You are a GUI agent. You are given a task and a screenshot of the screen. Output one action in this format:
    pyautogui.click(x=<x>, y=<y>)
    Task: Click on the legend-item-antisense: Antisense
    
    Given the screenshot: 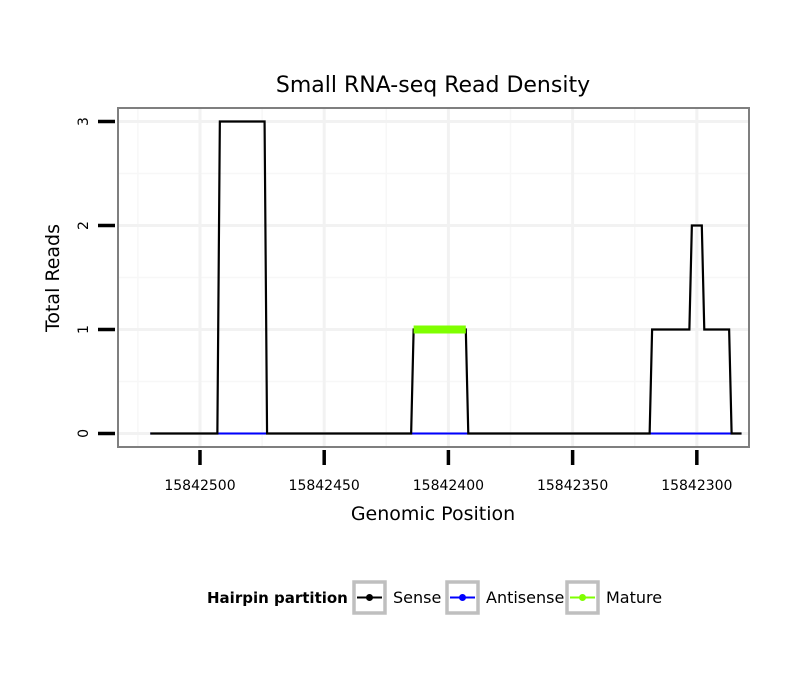 What is the action you would take?
    pyautogui.click(x=504, y=597)
    